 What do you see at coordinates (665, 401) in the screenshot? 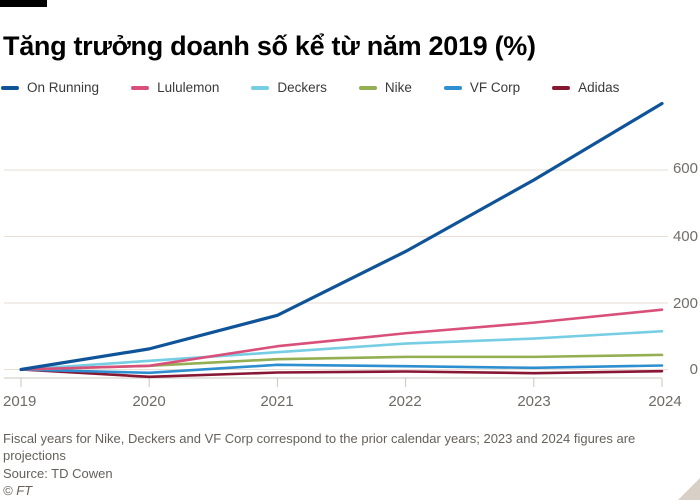
I see `x-axis-label-2024: 2024` at bounding box center [665, 401].